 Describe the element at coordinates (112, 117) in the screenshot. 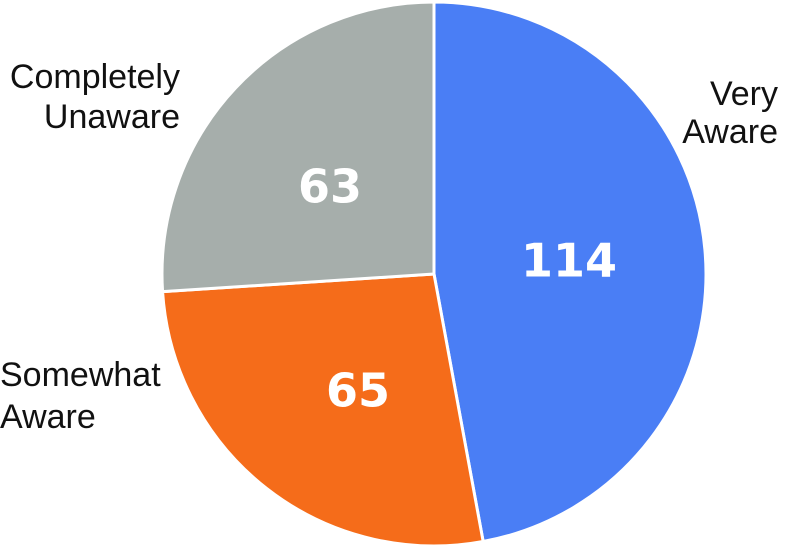

I see `category-label-line: Unaware` at that location.